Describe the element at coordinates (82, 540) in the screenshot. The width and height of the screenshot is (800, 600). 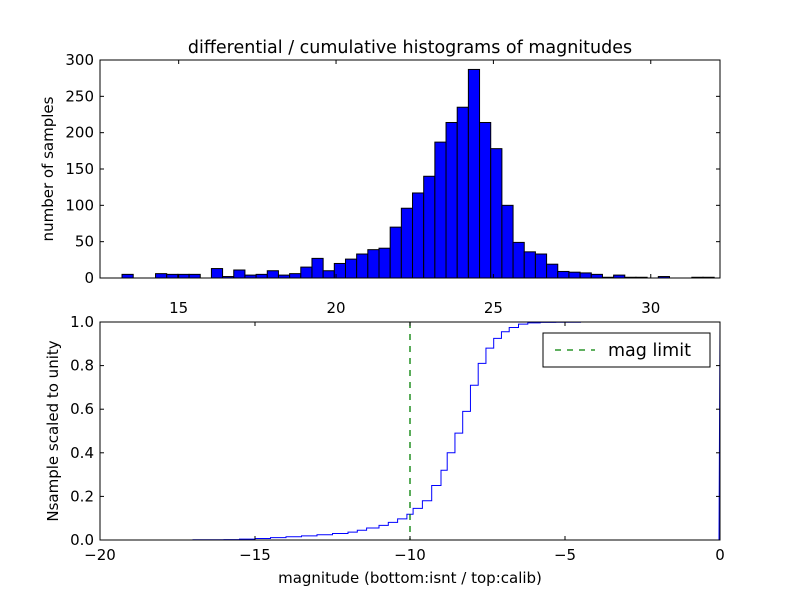
I see `cumulative-y-tick-label: 0.0` at that location.